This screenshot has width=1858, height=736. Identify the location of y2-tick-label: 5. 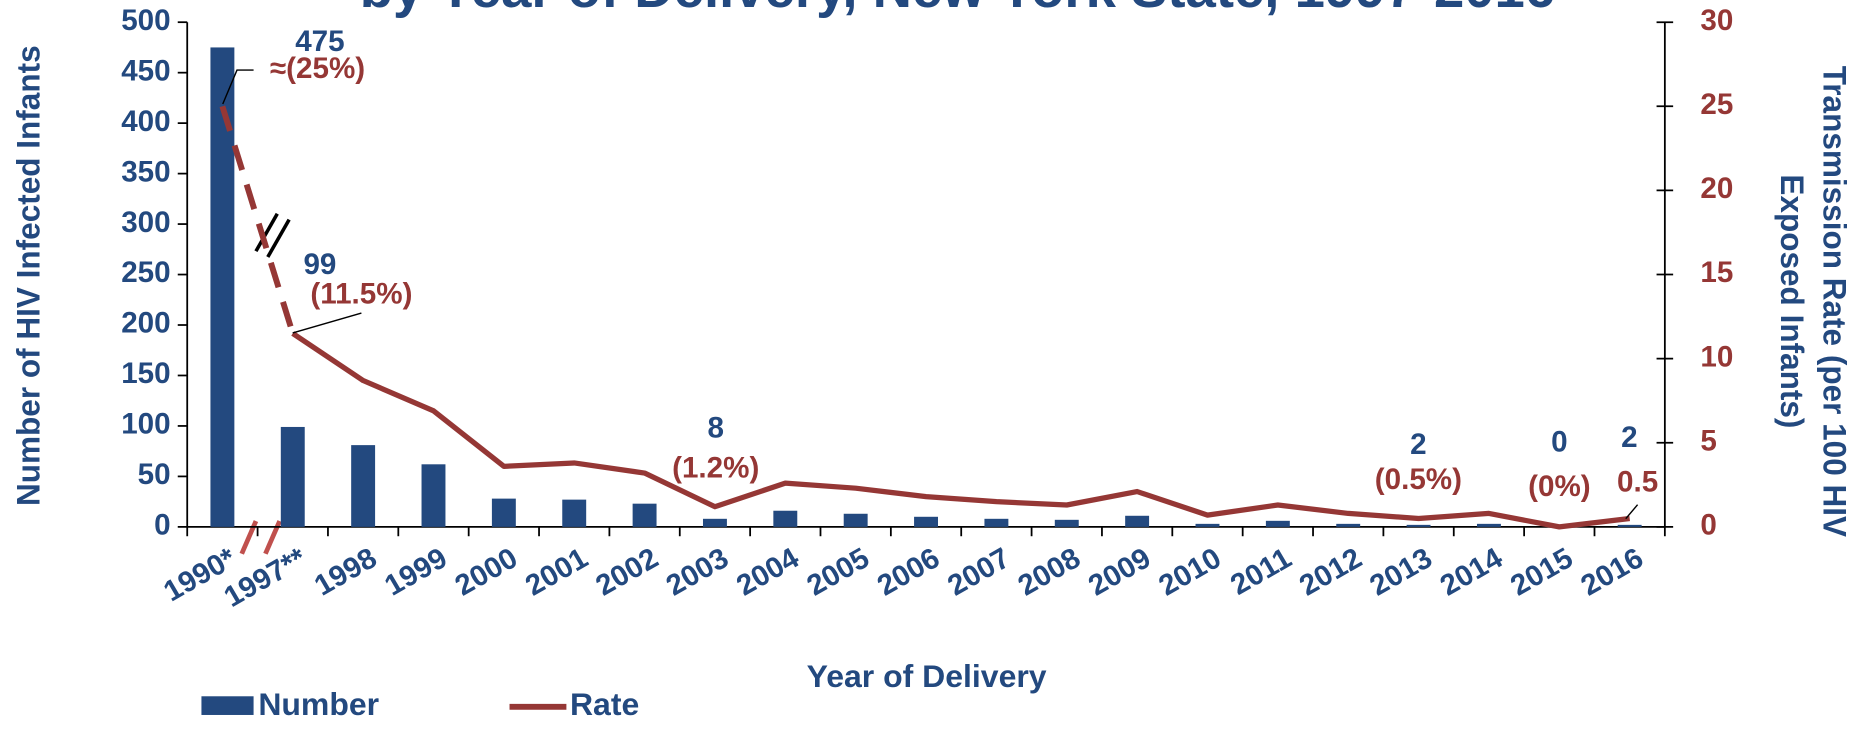
(1708, 441).